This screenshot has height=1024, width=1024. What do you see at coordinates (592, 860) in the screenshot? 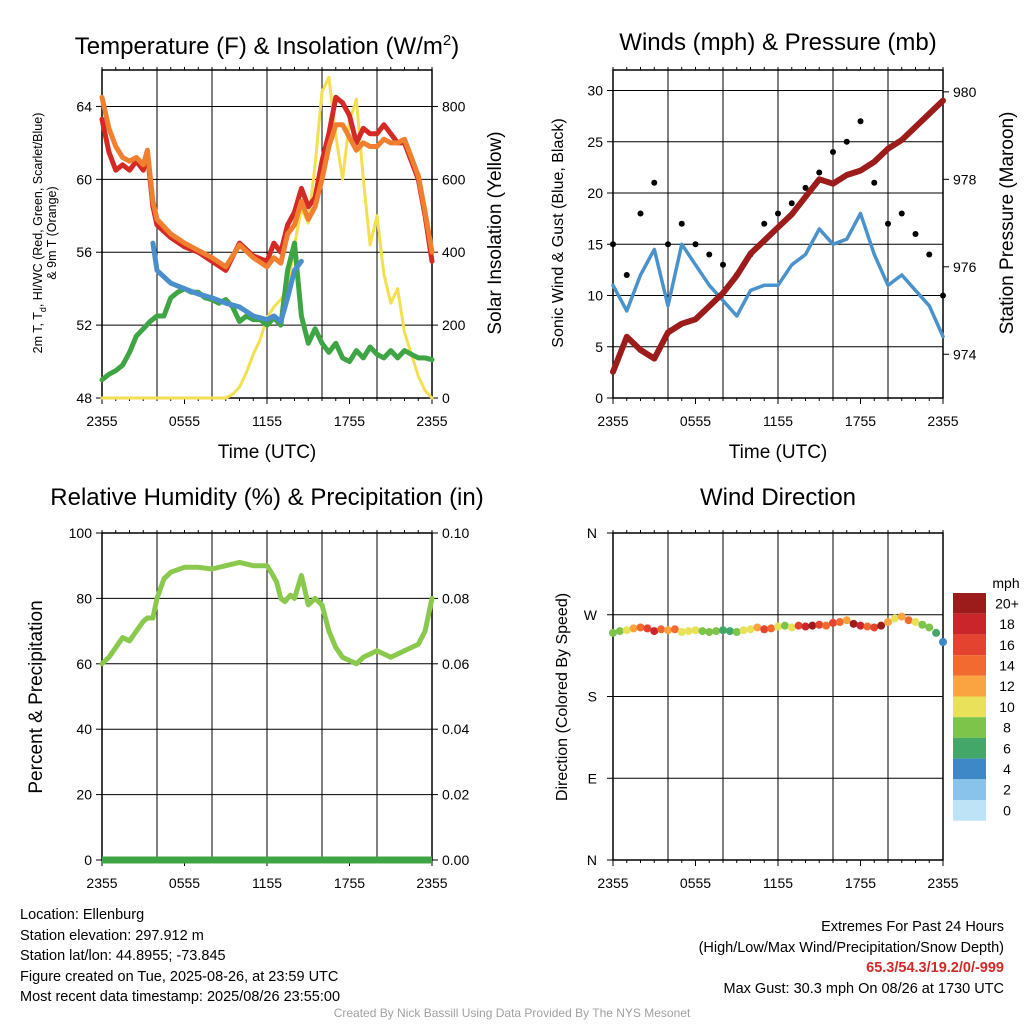
I see `dir-ytick: N` at bounding box center [592, 860].